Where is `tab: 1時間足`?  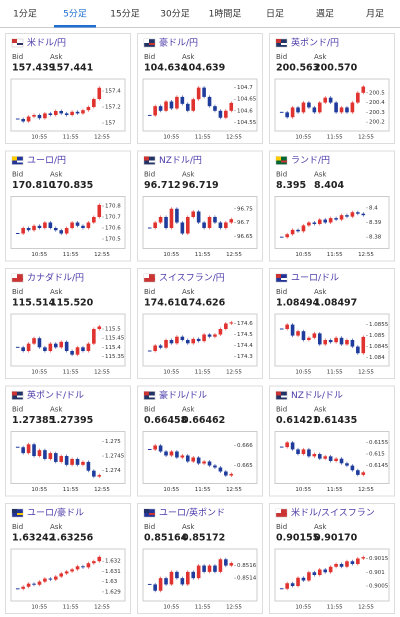
tab: 1時間足 is located at coordinates (225, 14).